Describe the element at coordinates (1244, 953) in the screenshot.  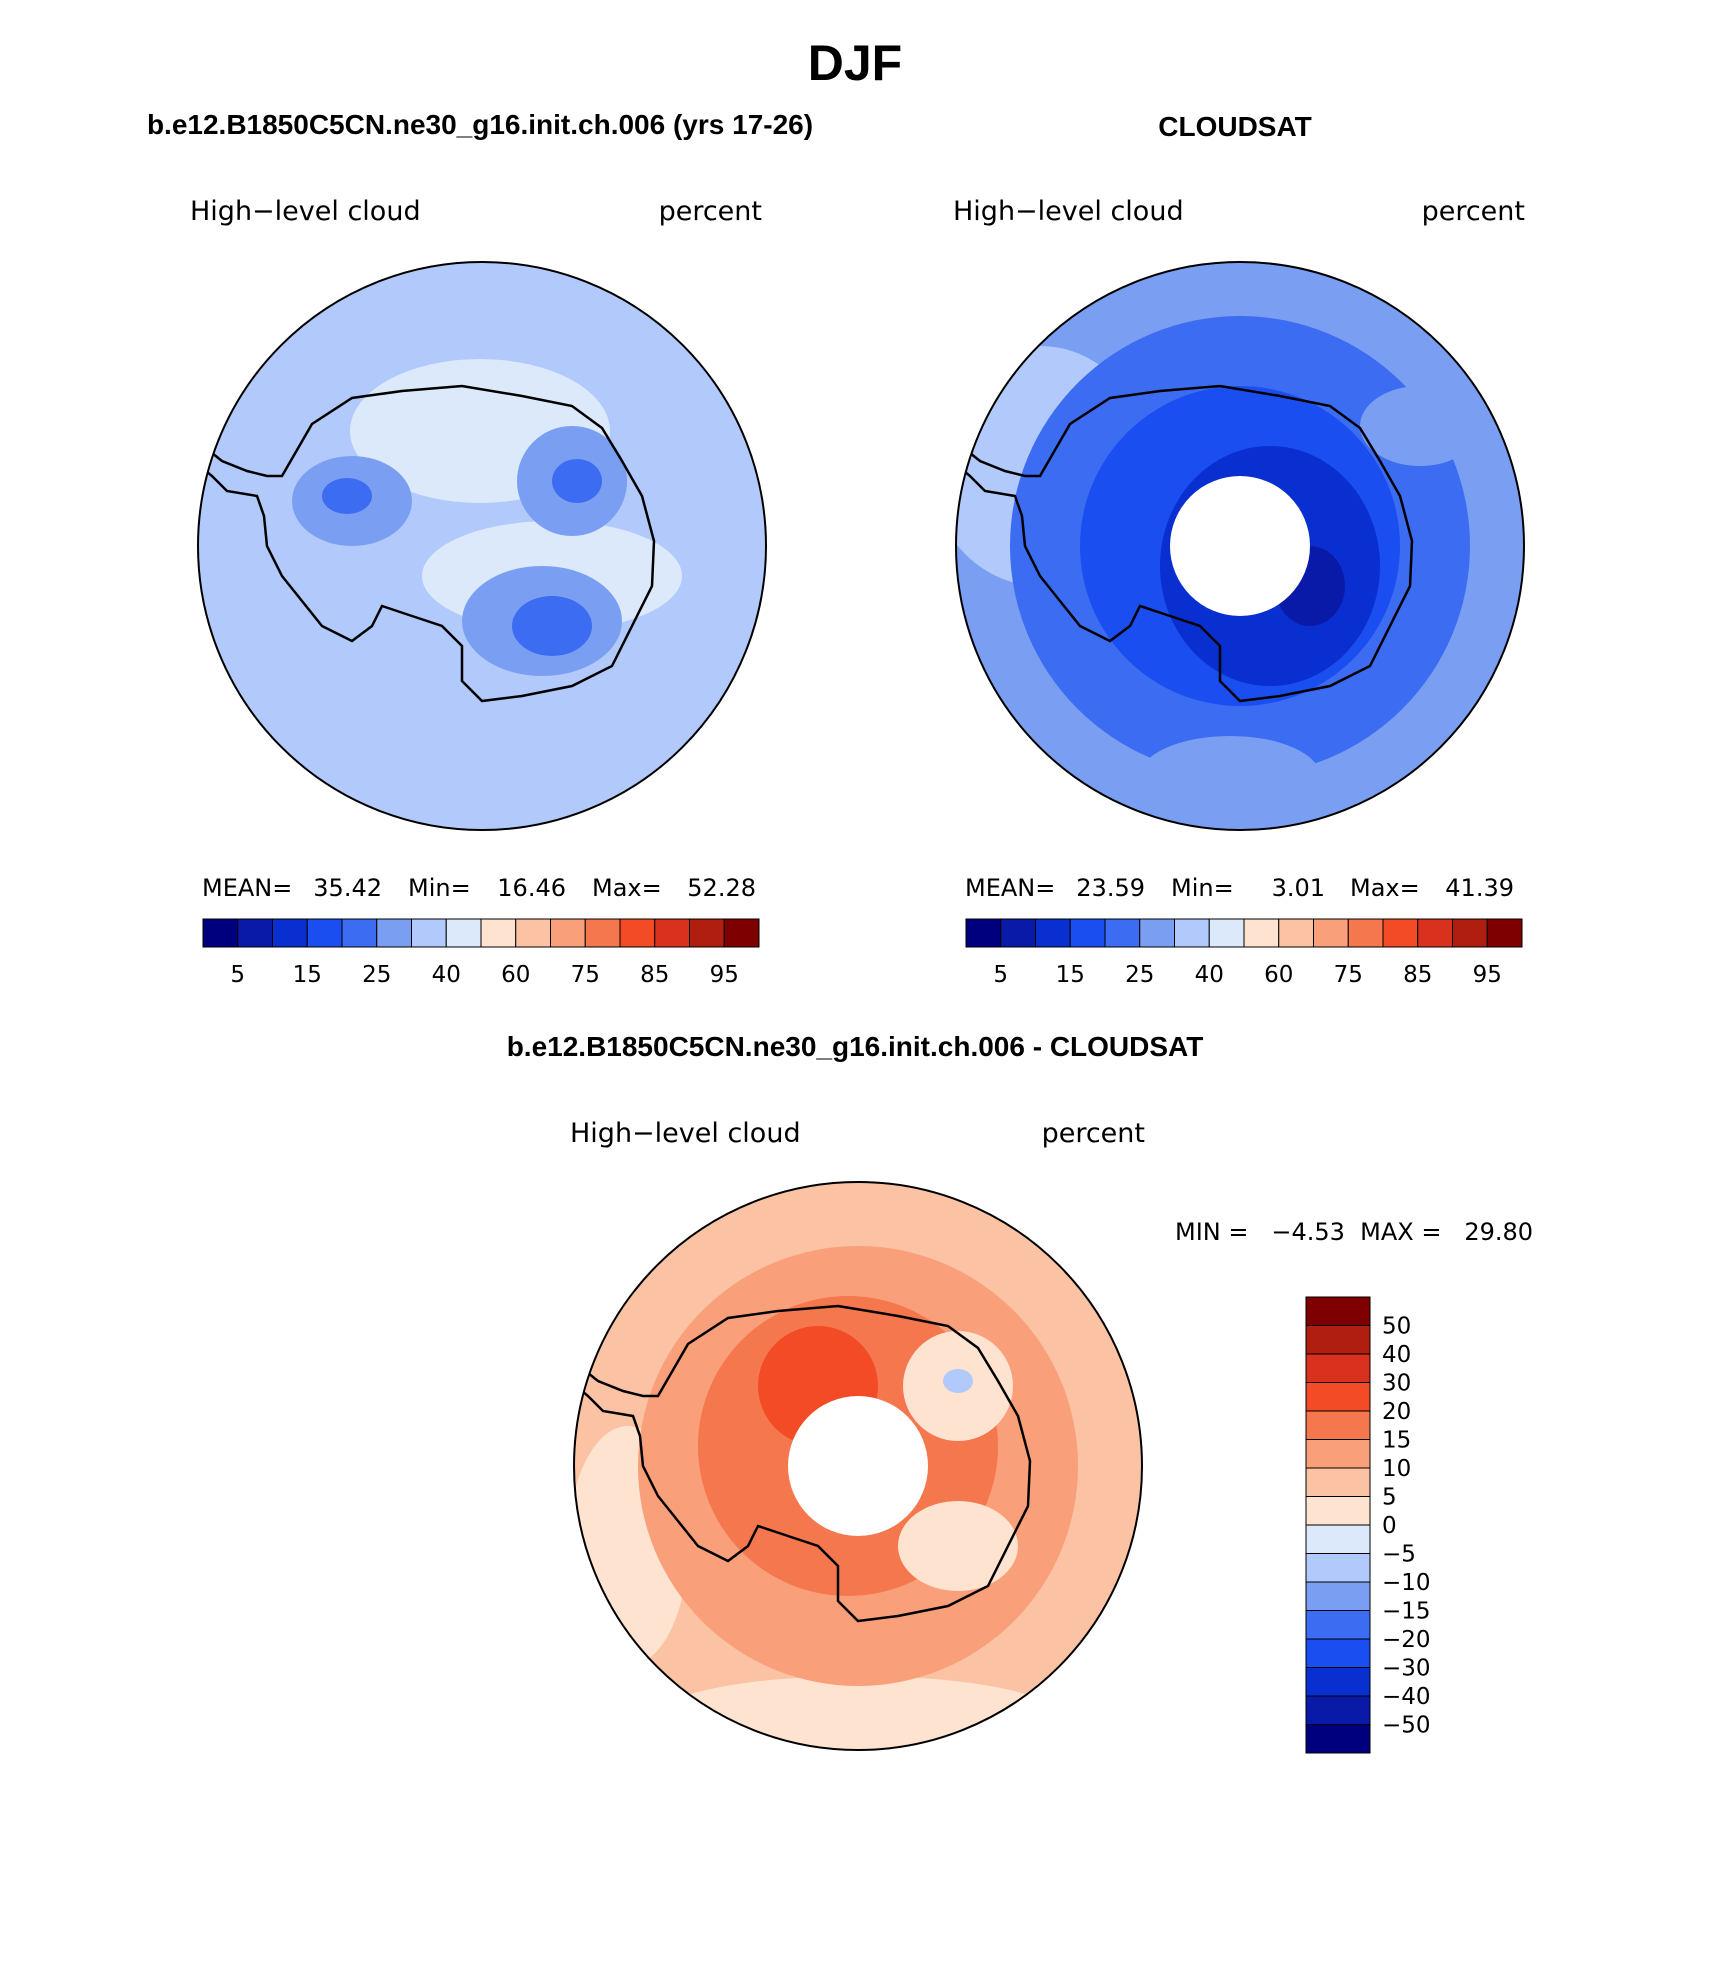
I see `obs-colorbar: 5 15 25 40 60 75 85 95` at that location.